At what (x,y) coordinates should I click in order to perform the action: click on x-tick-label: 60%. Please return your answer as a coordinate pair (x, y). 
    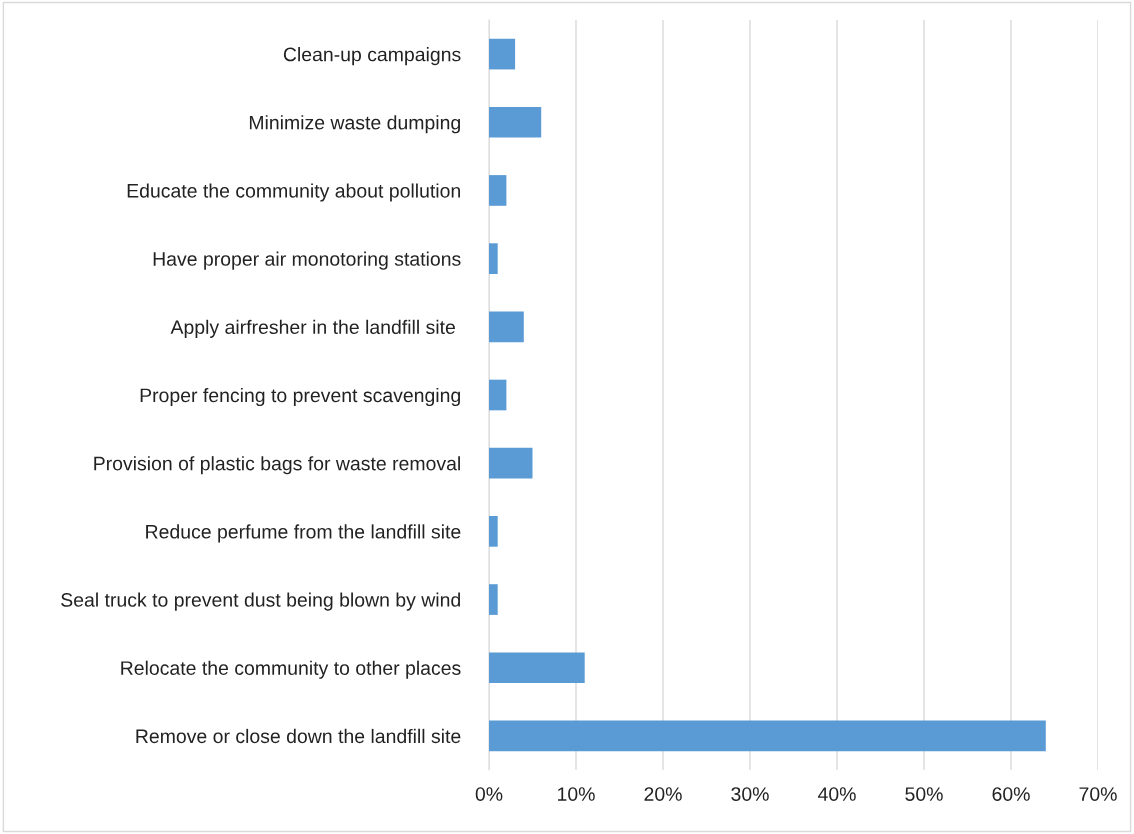
    Looking at the image, I should click on (1011, 794).